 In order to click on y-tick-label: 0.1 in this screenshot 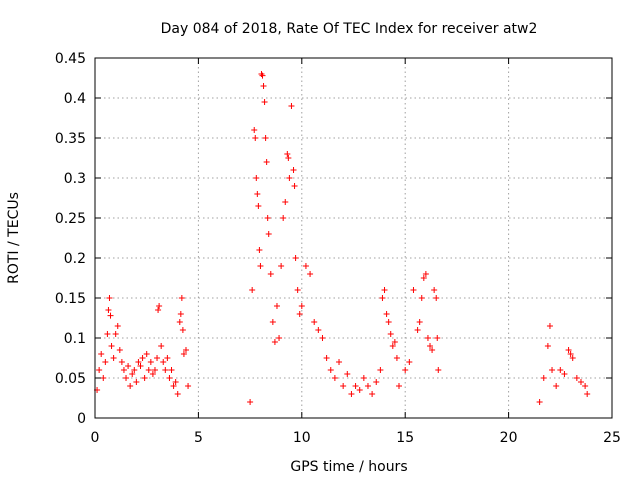, I will do `click(75, 339)`.